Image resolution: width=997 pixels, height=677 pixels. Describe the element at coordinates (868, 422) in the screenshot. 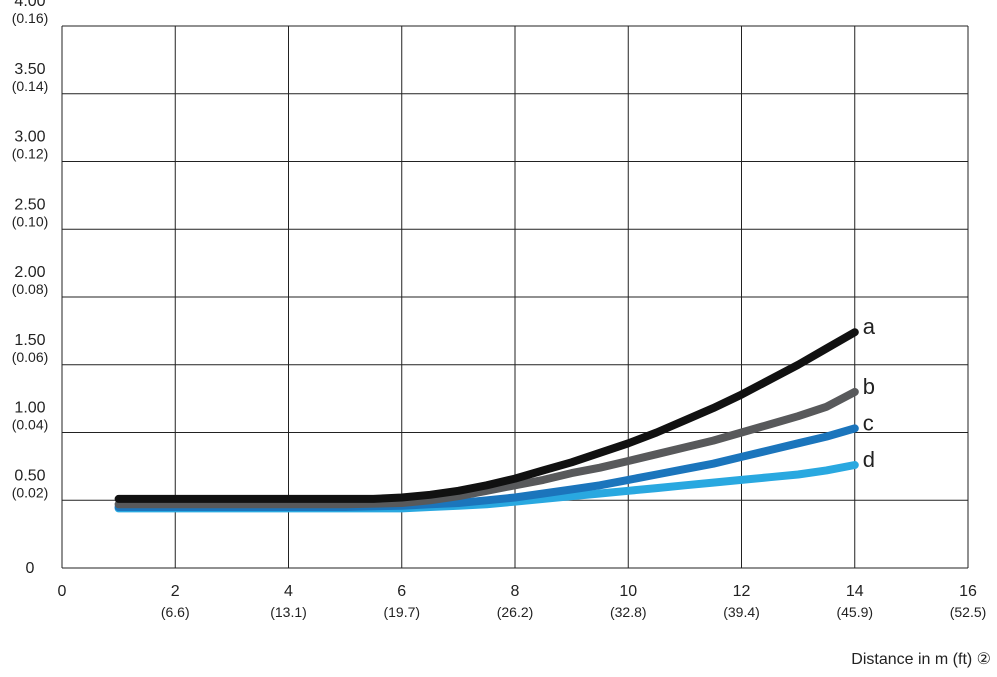

I see `series-label-c: c` at that location.